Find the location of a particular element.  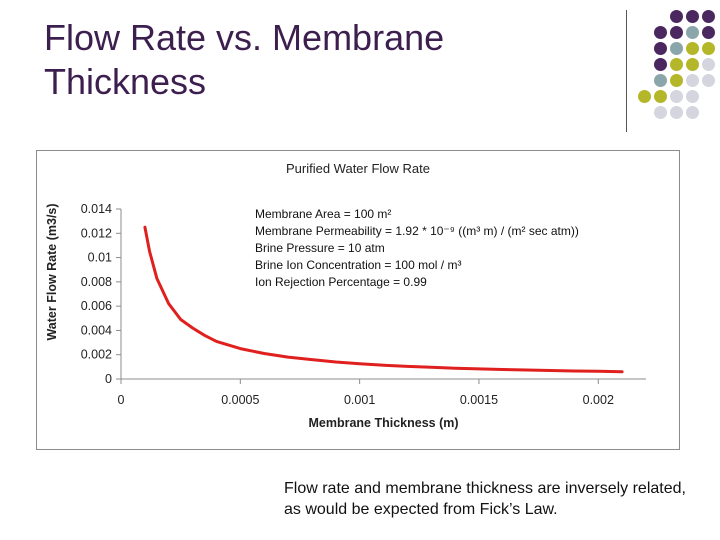

y-tick-label: 0.01 is located at coordinates (100, 258).